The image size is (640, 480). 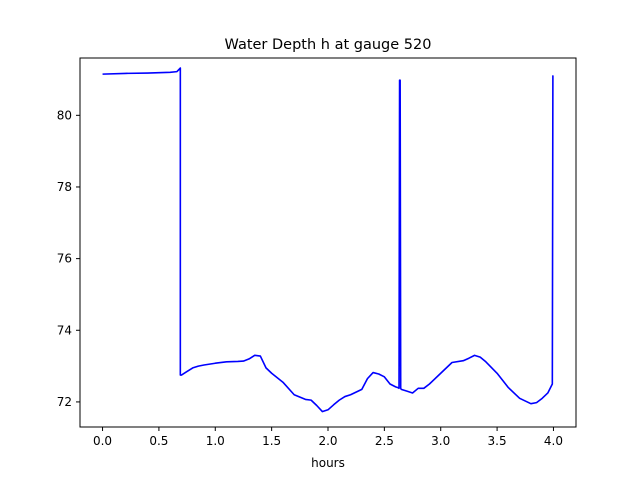 I want to click on x-tick-label: 1.0, so click(x=215, y=441).